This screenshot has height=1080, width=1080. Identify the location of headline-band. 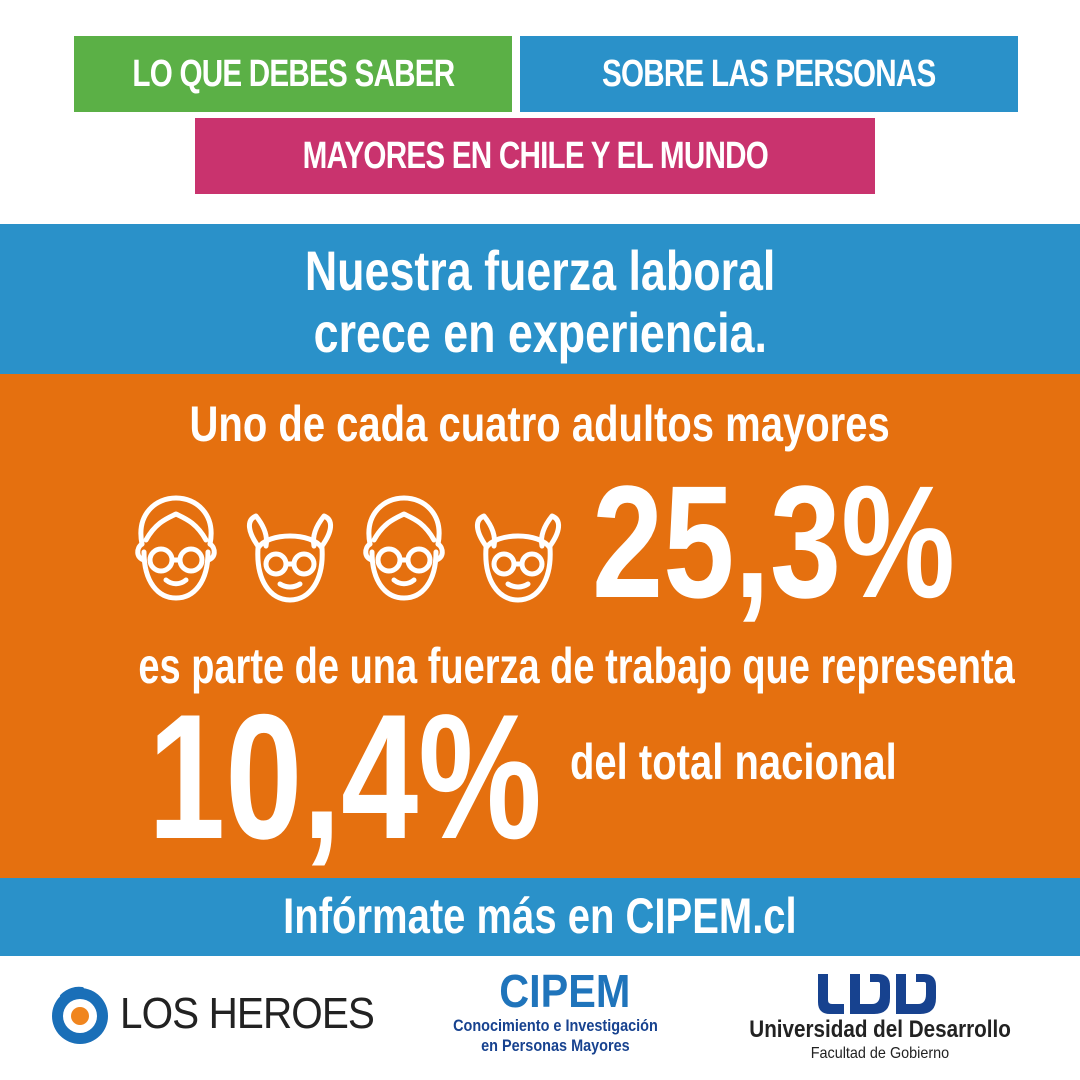
(540, 299).